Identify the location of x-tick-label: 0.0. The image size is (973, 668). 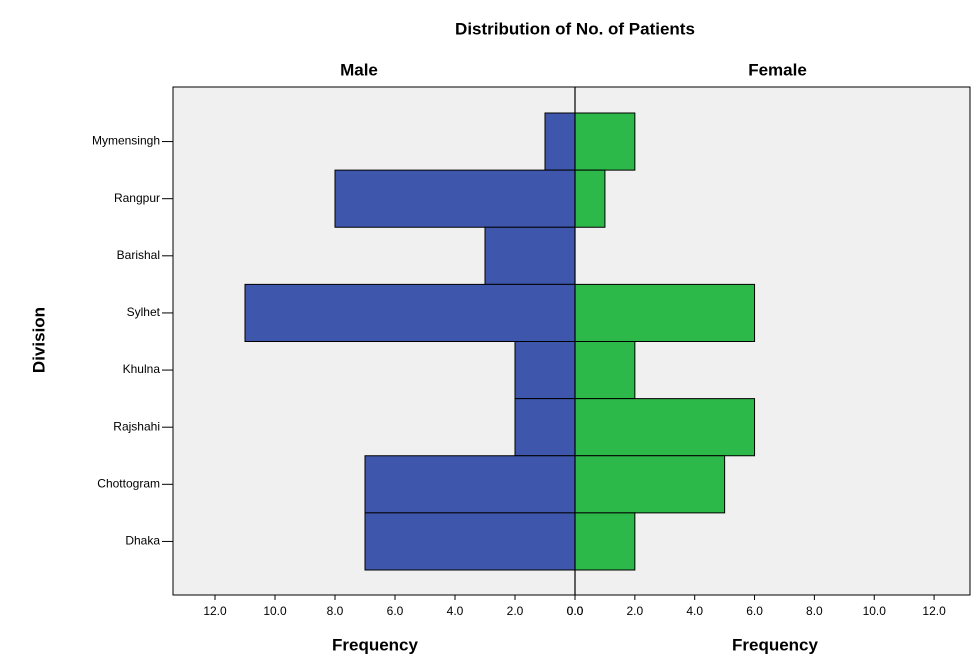
(575, 611).